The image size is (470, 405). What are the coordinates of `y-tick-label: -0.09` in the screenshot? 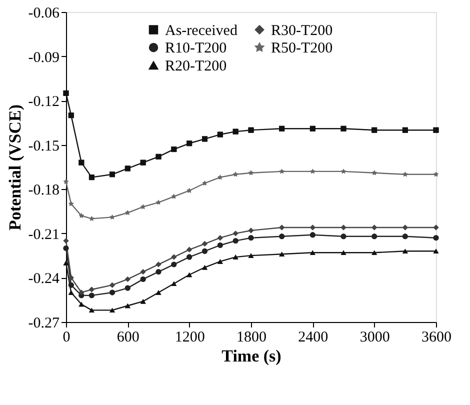 It's located at (44, 58).